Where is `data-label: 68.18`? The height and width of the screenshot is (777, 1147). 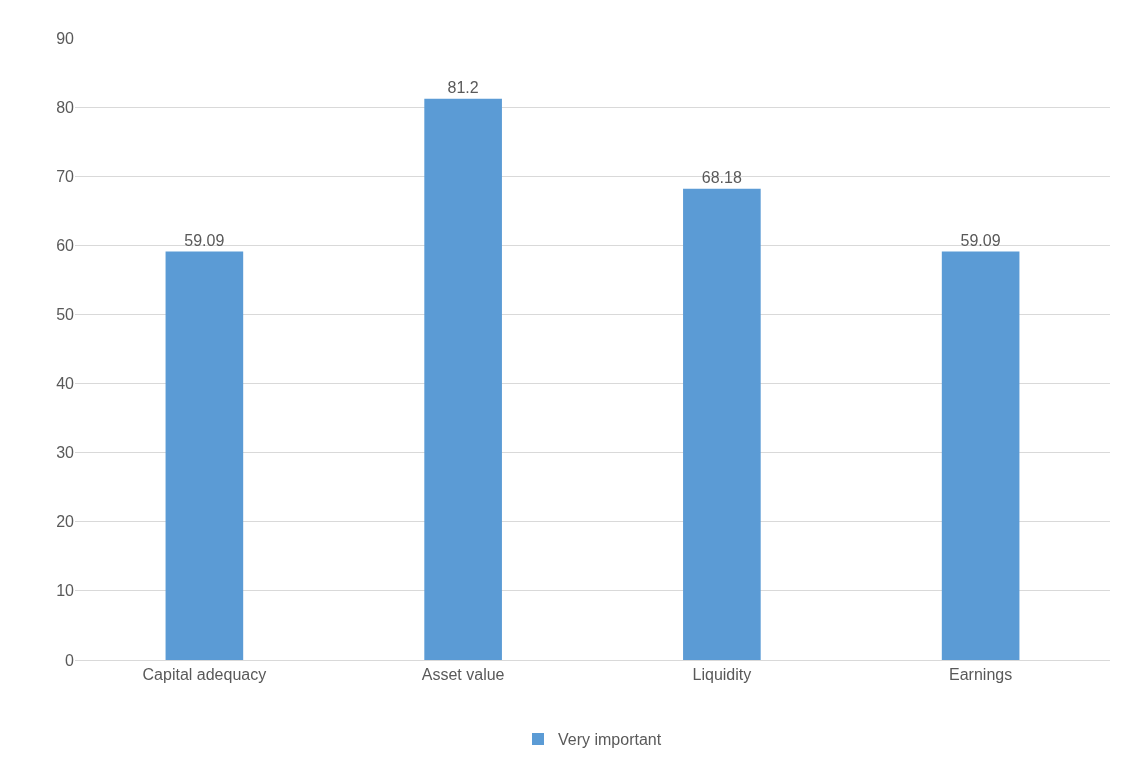
data-label: 68.18 is located at coordinates (721, 177).